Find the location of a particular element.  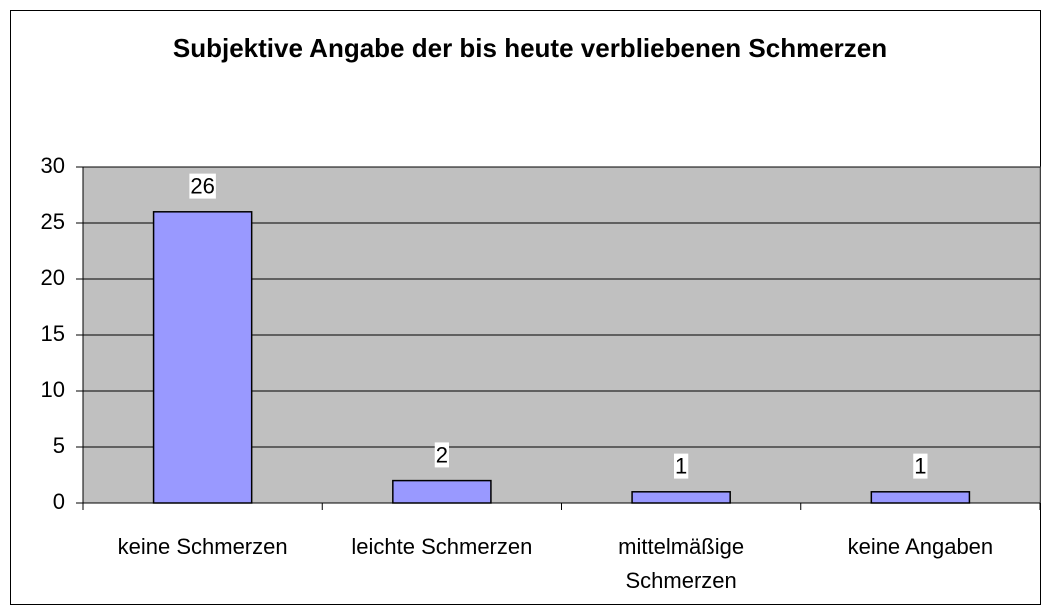

y-tick-label: 5 is located at coordinates (59, 445).